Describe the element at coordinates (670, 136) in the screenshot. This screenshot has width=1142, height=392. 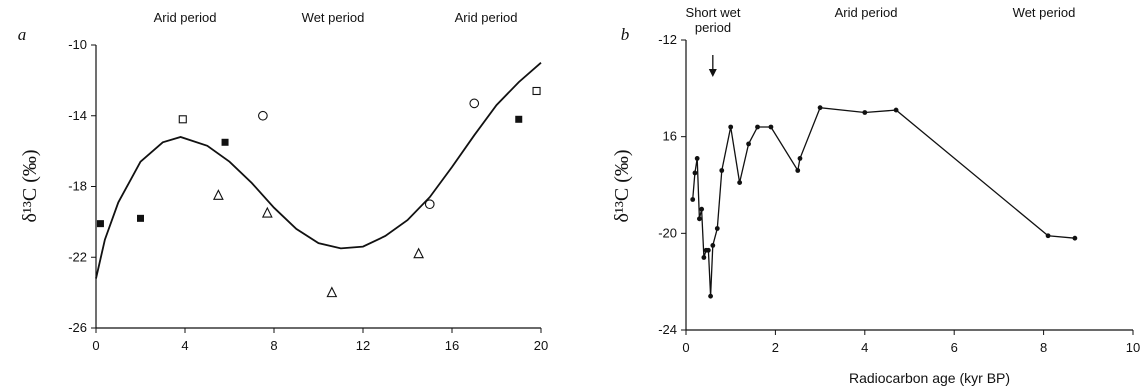
I see `panel-b-y-tick-label: 16` at that location.